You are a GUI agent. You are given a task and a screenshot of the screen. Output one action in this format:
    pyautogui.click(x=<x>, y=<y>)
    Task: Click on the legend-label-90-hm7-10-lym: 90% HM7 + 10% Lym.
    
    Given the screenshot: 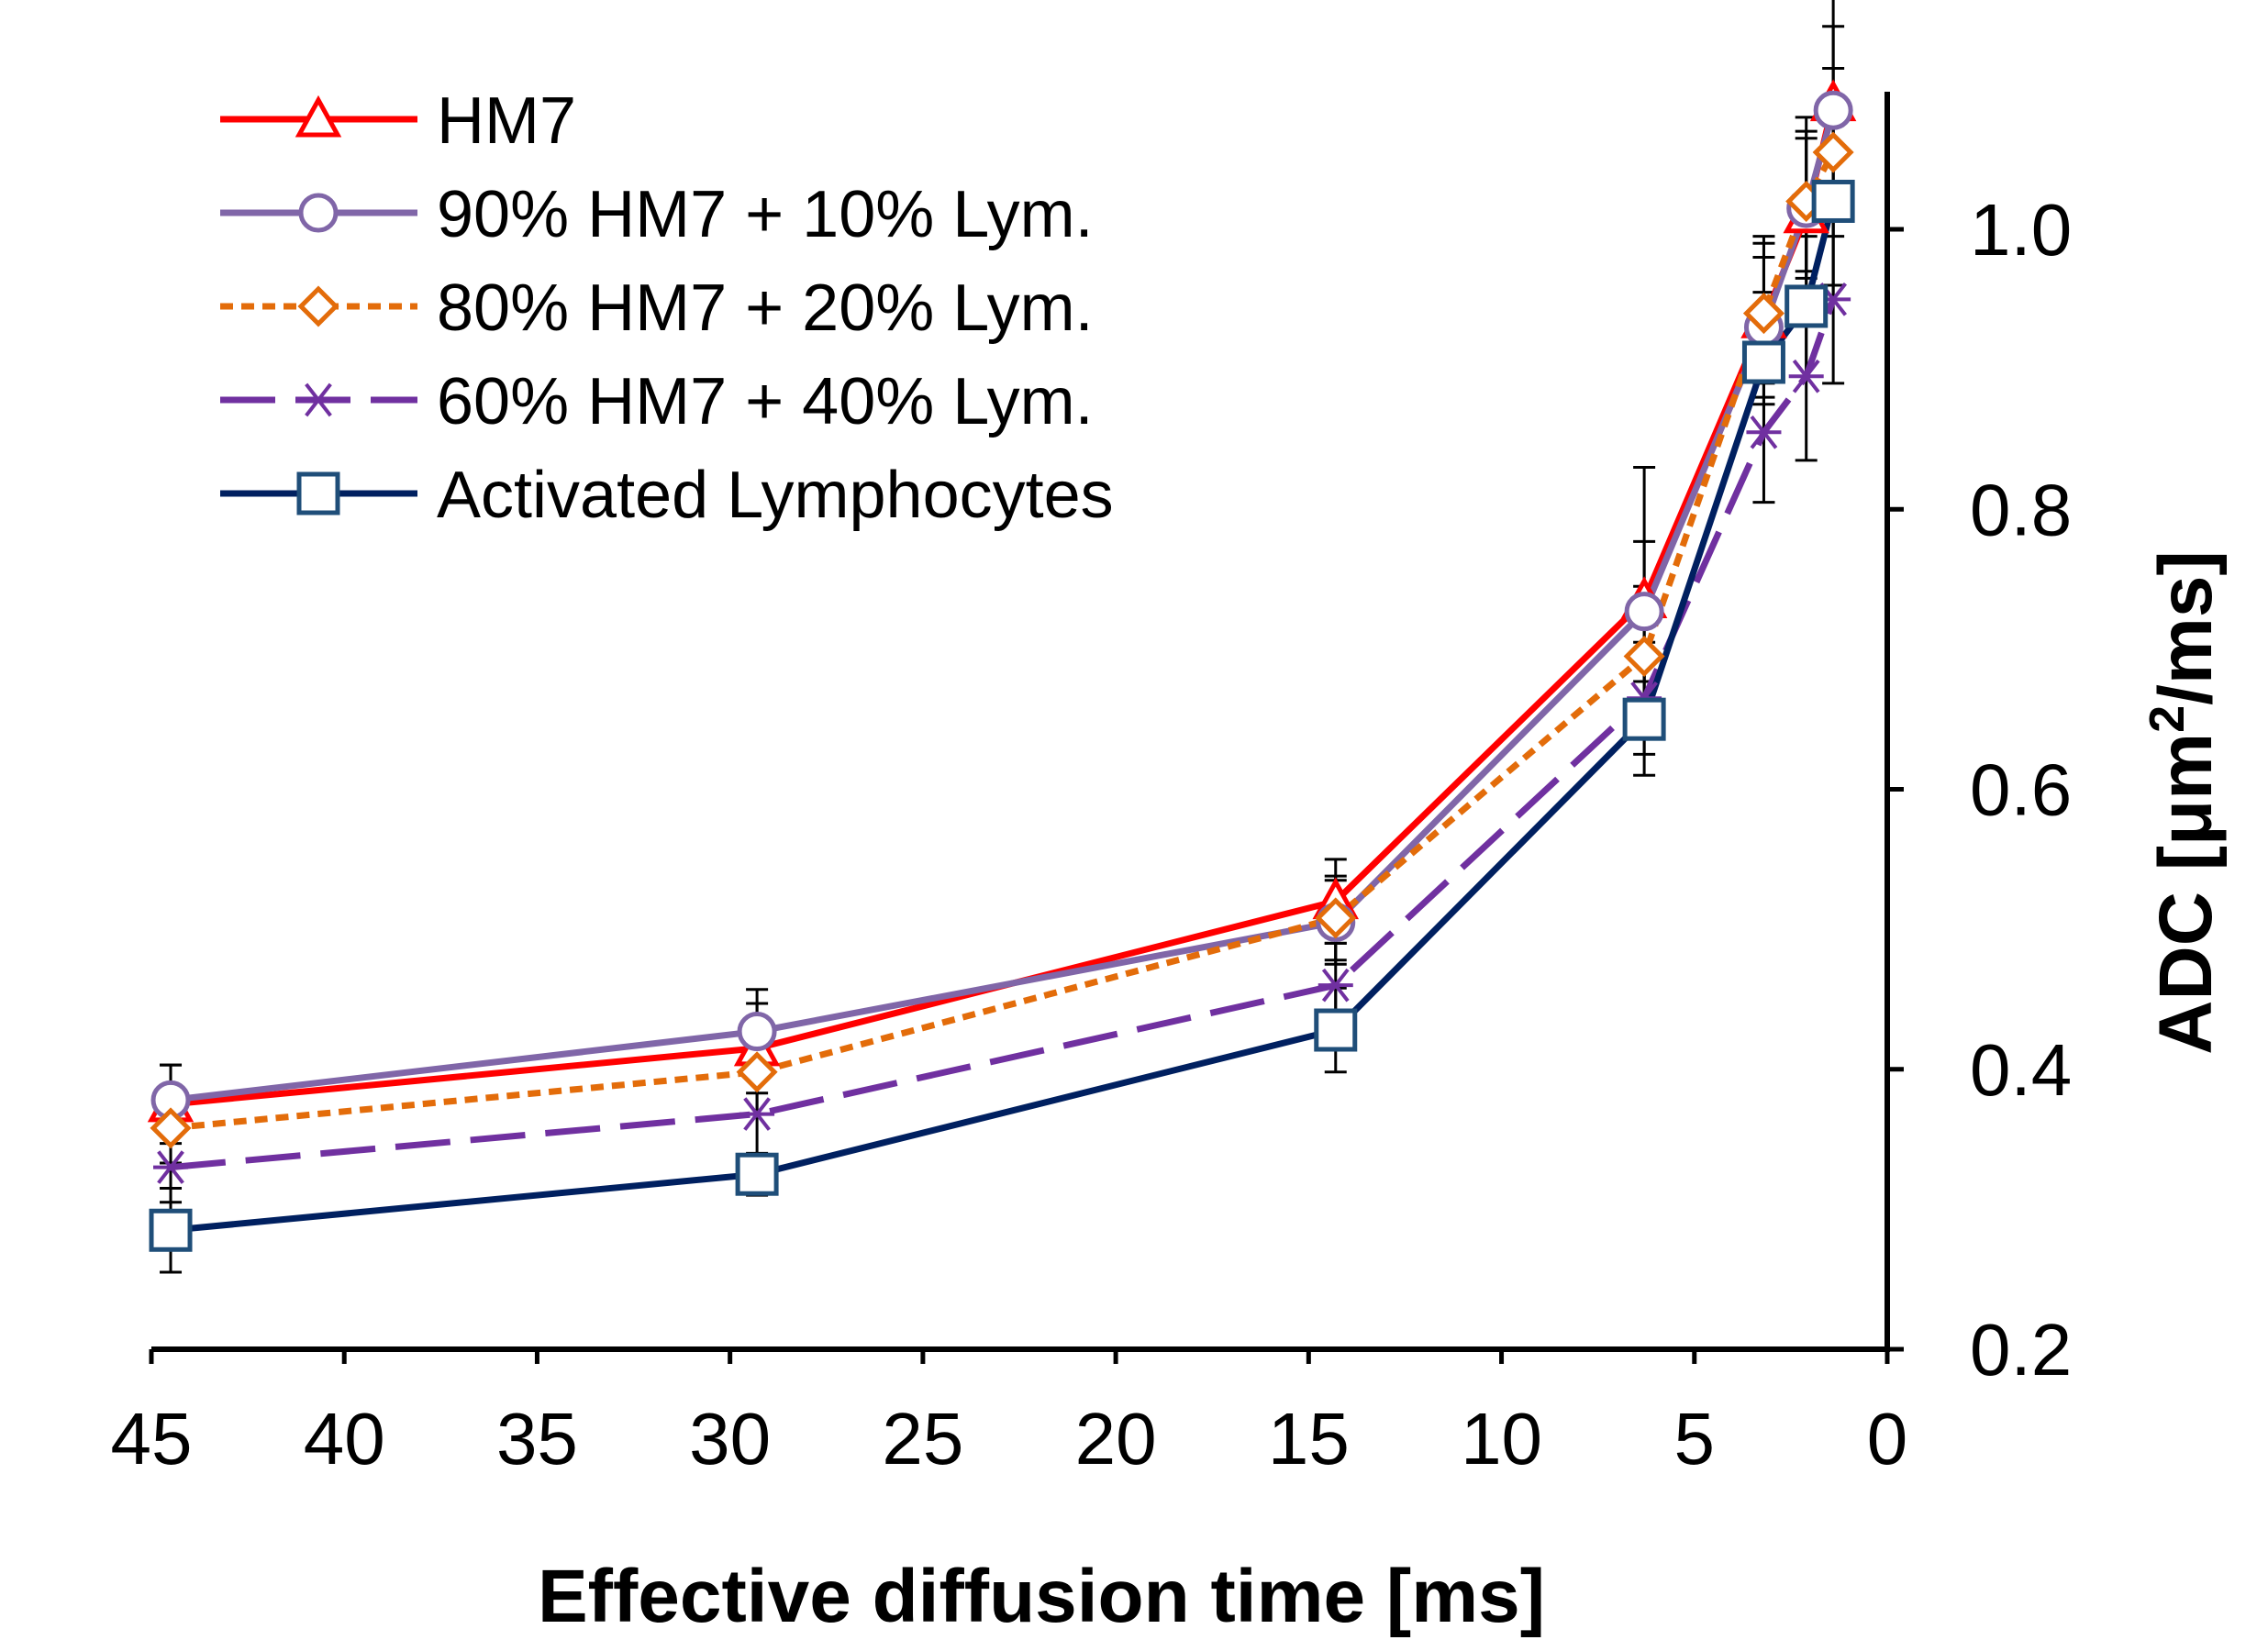 What is the action you would take?
    pyautogui.click(x=766, y=214)
    